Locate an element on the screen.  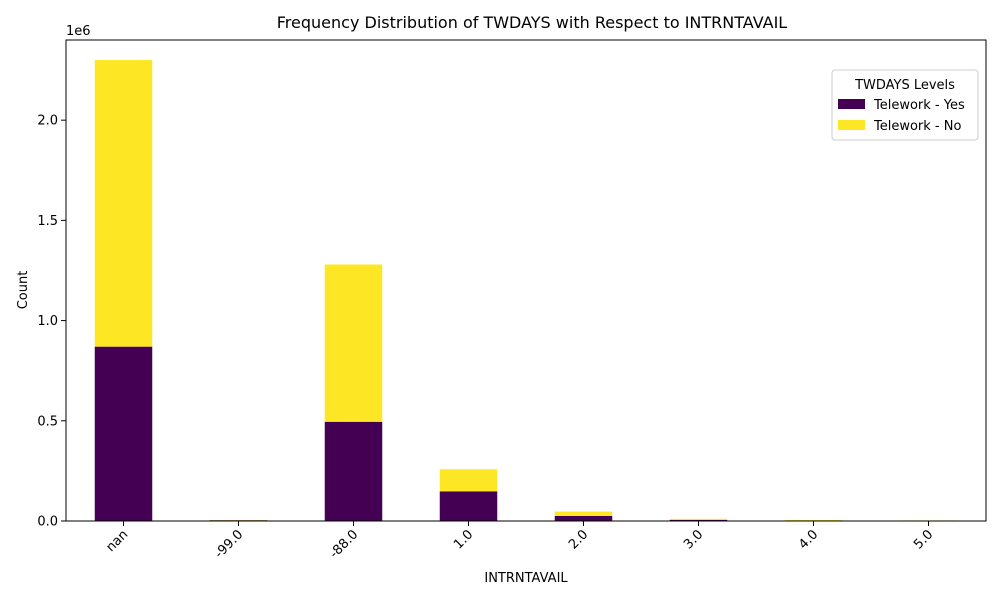
legend-entry-label: Telework - No is located at coordinates (917, 126).